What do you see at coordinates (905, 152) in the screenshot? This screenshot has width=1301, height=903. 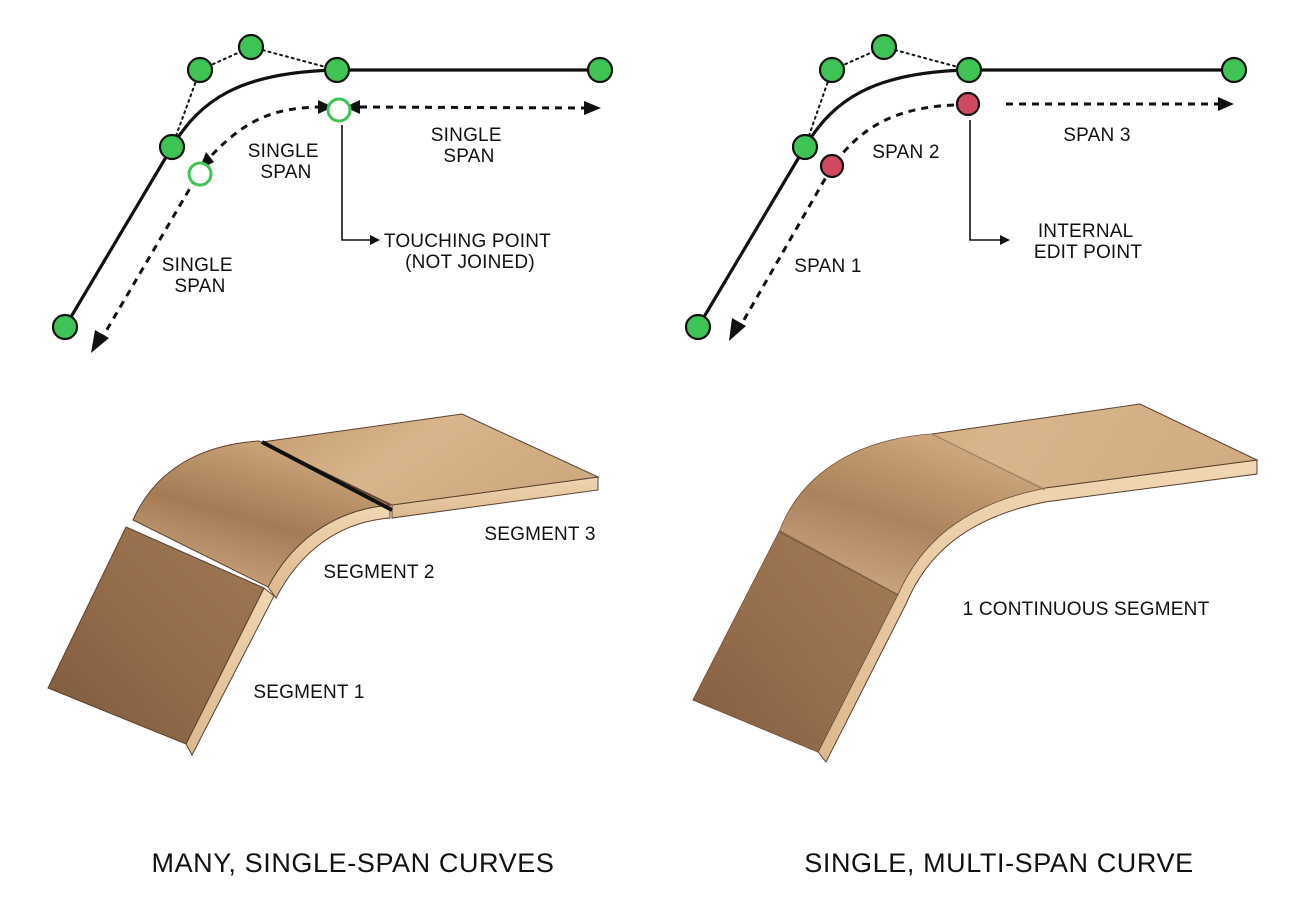 I see `span-label: SPAN 2` at bounding box center [905, 152].